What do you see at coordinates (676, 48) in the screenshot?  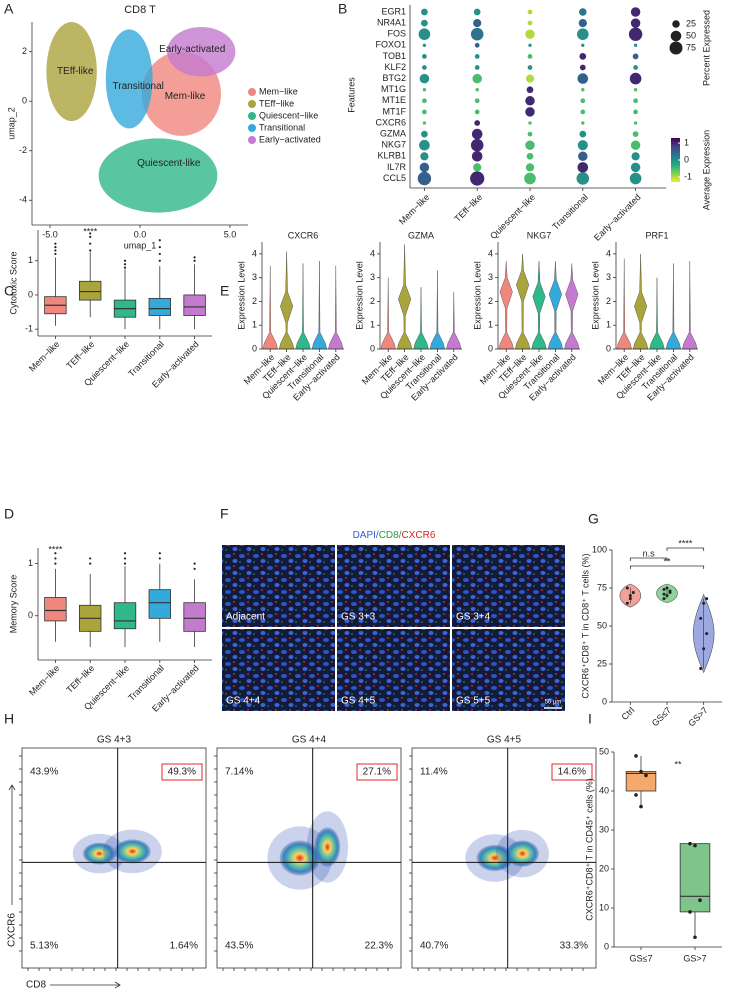 I see `size-legend-dot` at bounding box center [676, 48].